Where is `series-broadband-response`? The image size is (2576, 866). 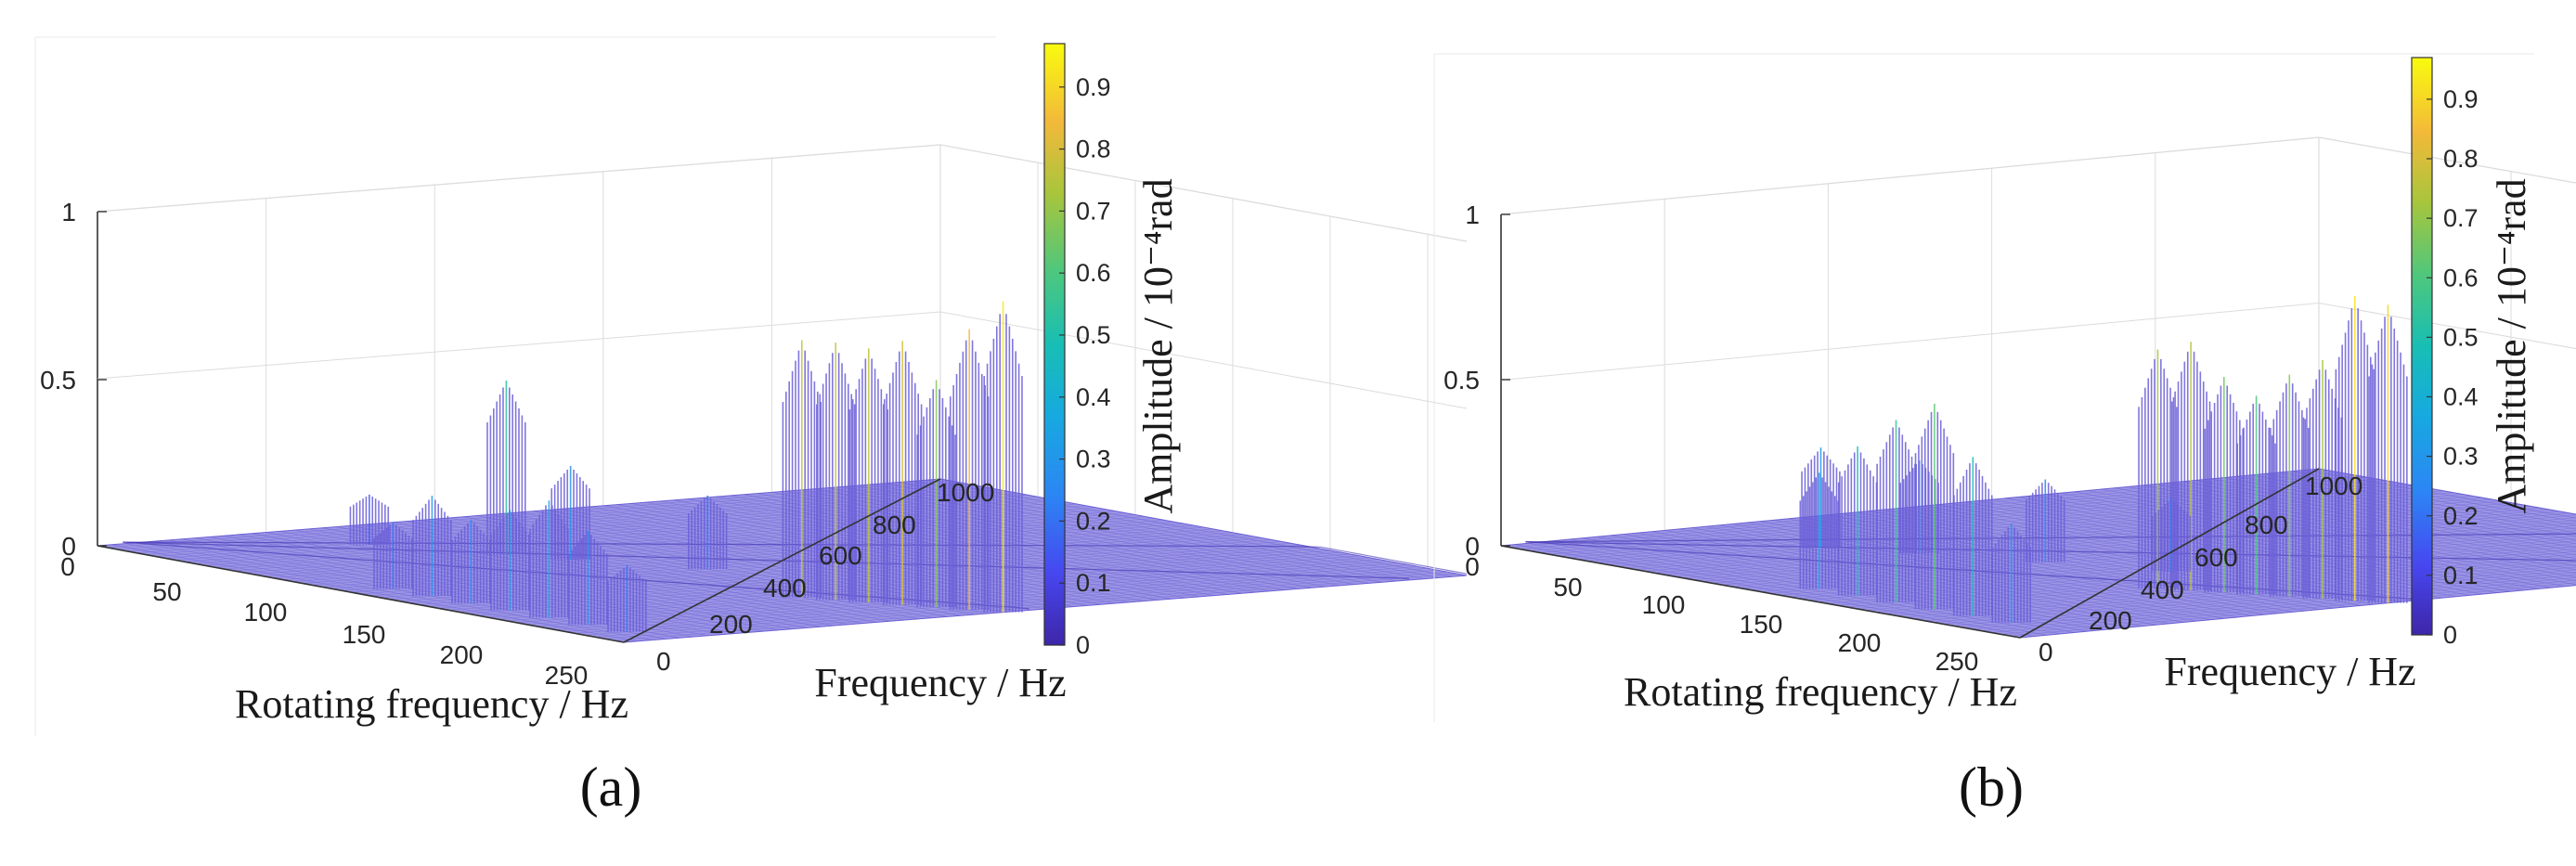
series-broadband-response is located at coordinates (510, 564).